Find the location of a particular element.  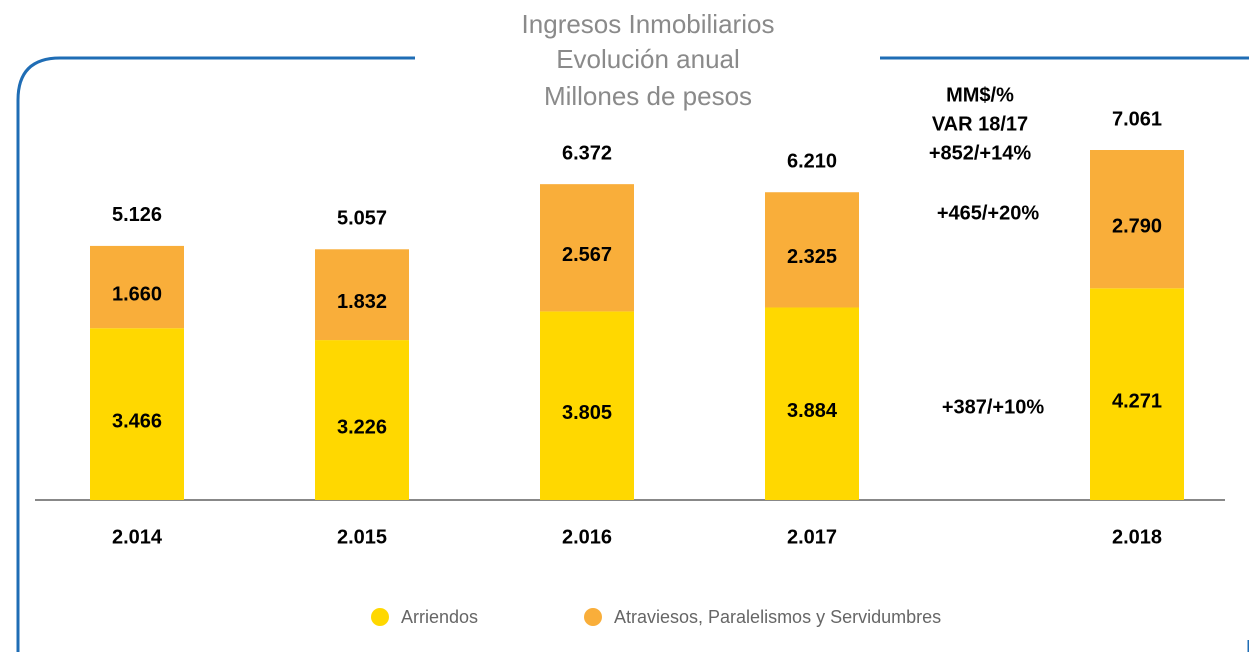

x-tick-label: 2.016 is located at coordinates (587, 537).